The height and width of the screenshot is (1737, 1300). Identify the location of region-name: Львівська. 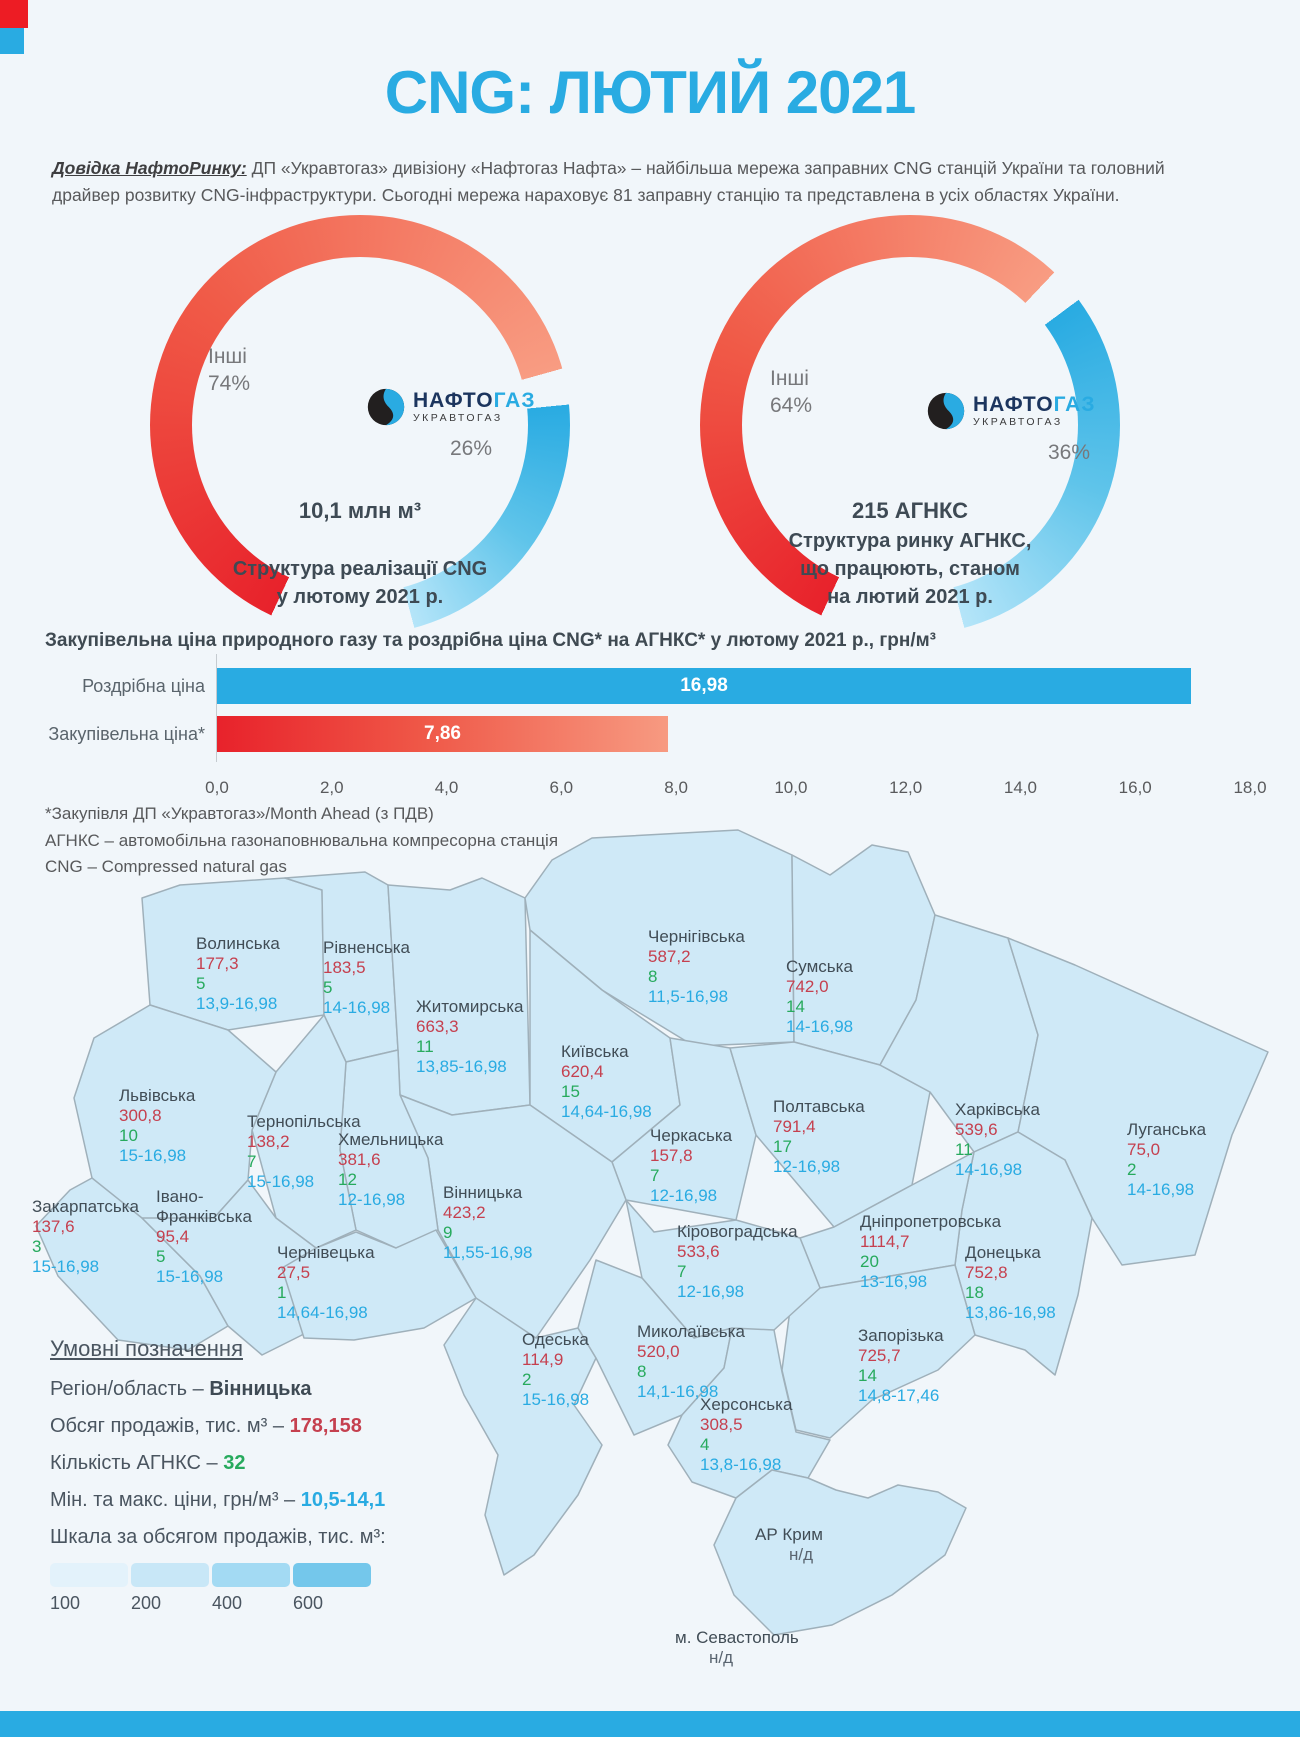
(157, 1095).